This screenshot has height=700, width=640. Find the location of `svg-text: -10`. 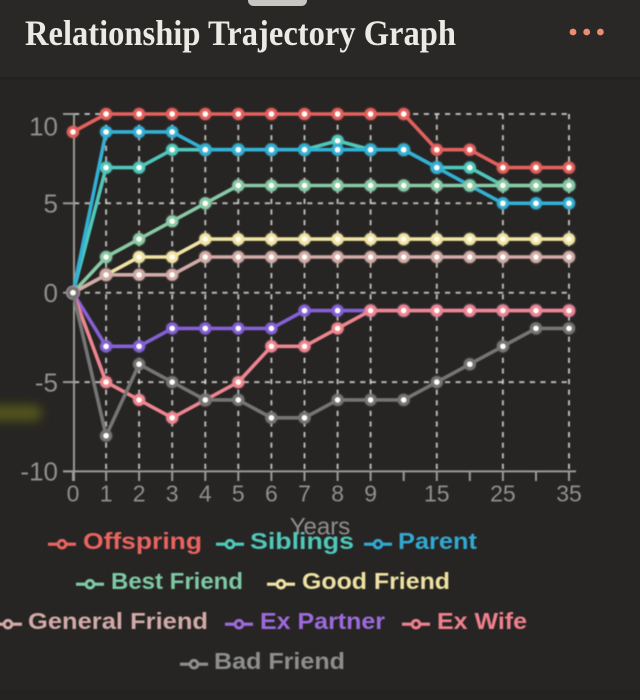

svg-text: -10 is located at coordinates (39, 472).